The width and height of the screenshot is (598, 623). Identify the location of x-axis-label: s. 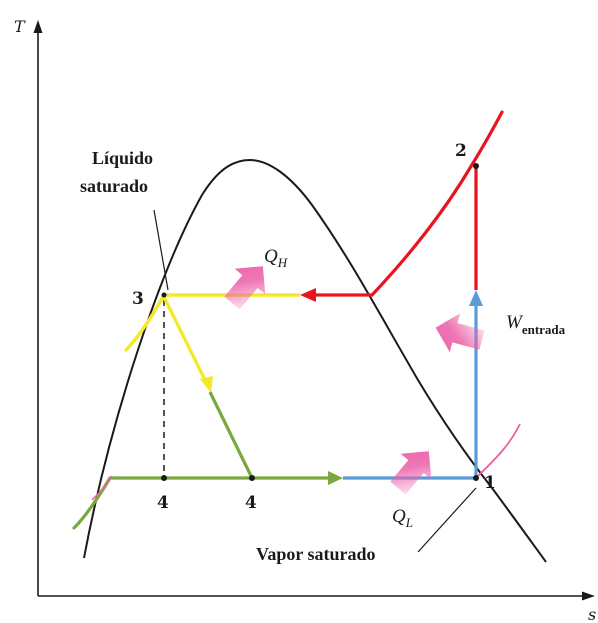
(592, 614).